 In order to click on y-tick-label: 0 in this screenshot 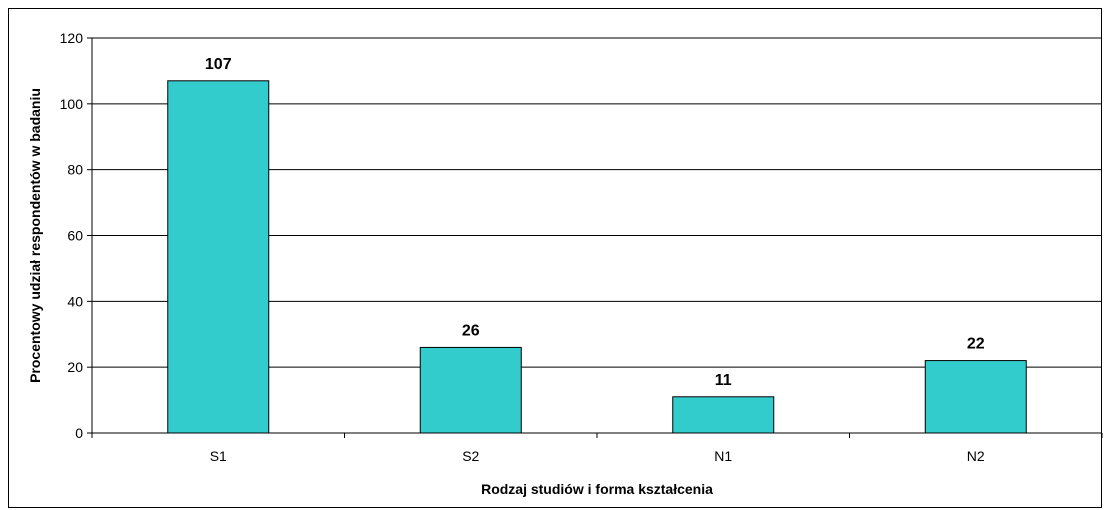, I will do `click(79, 433)`.